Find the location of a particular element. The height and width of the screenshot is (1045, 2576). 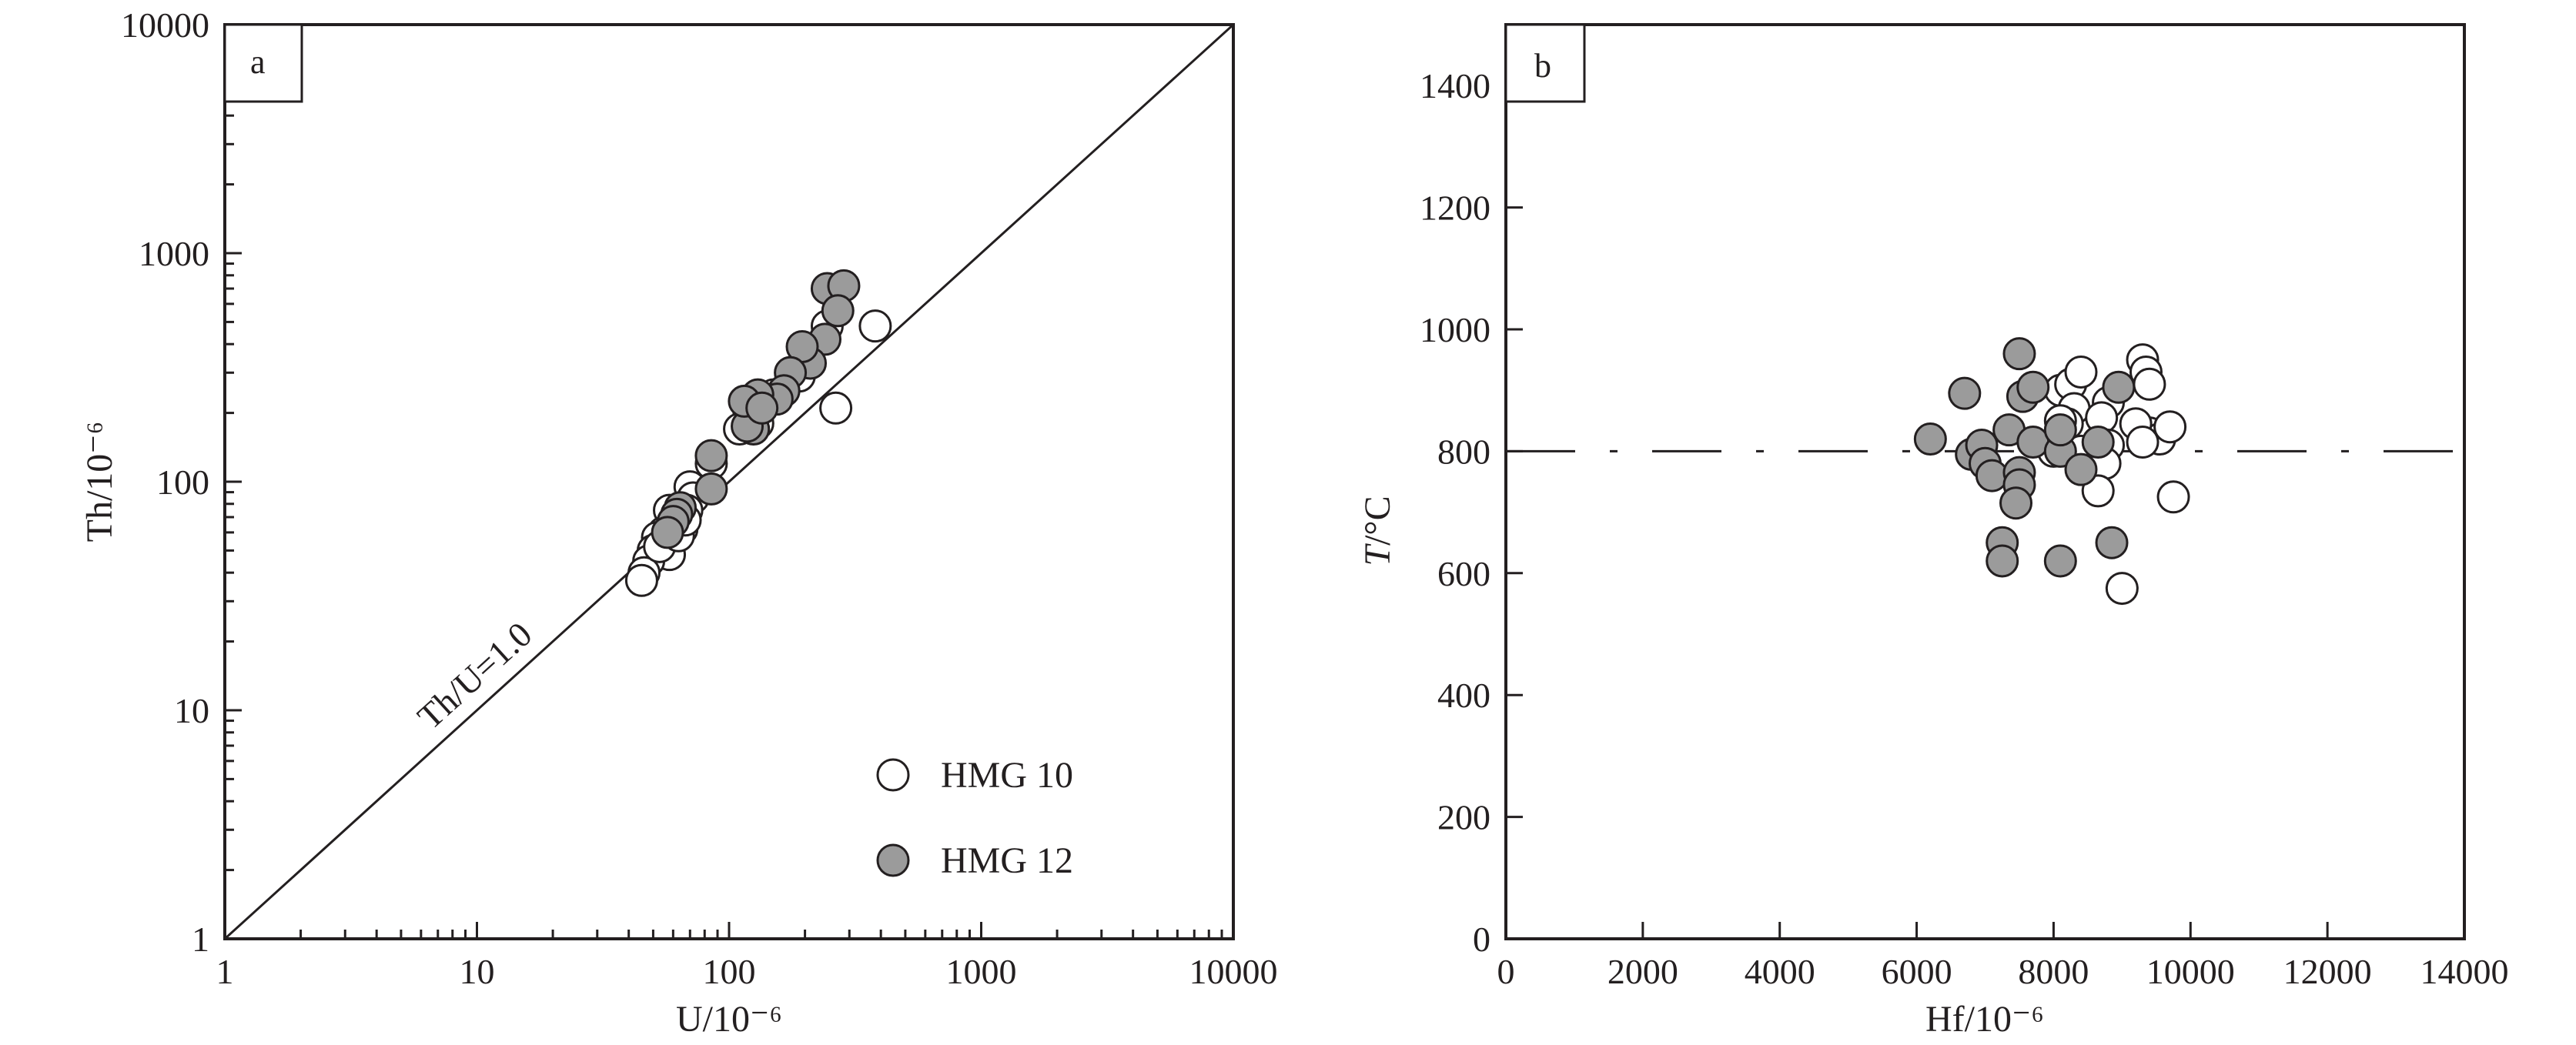

y-tick-label: 1 is located at coordinates (200, 940).